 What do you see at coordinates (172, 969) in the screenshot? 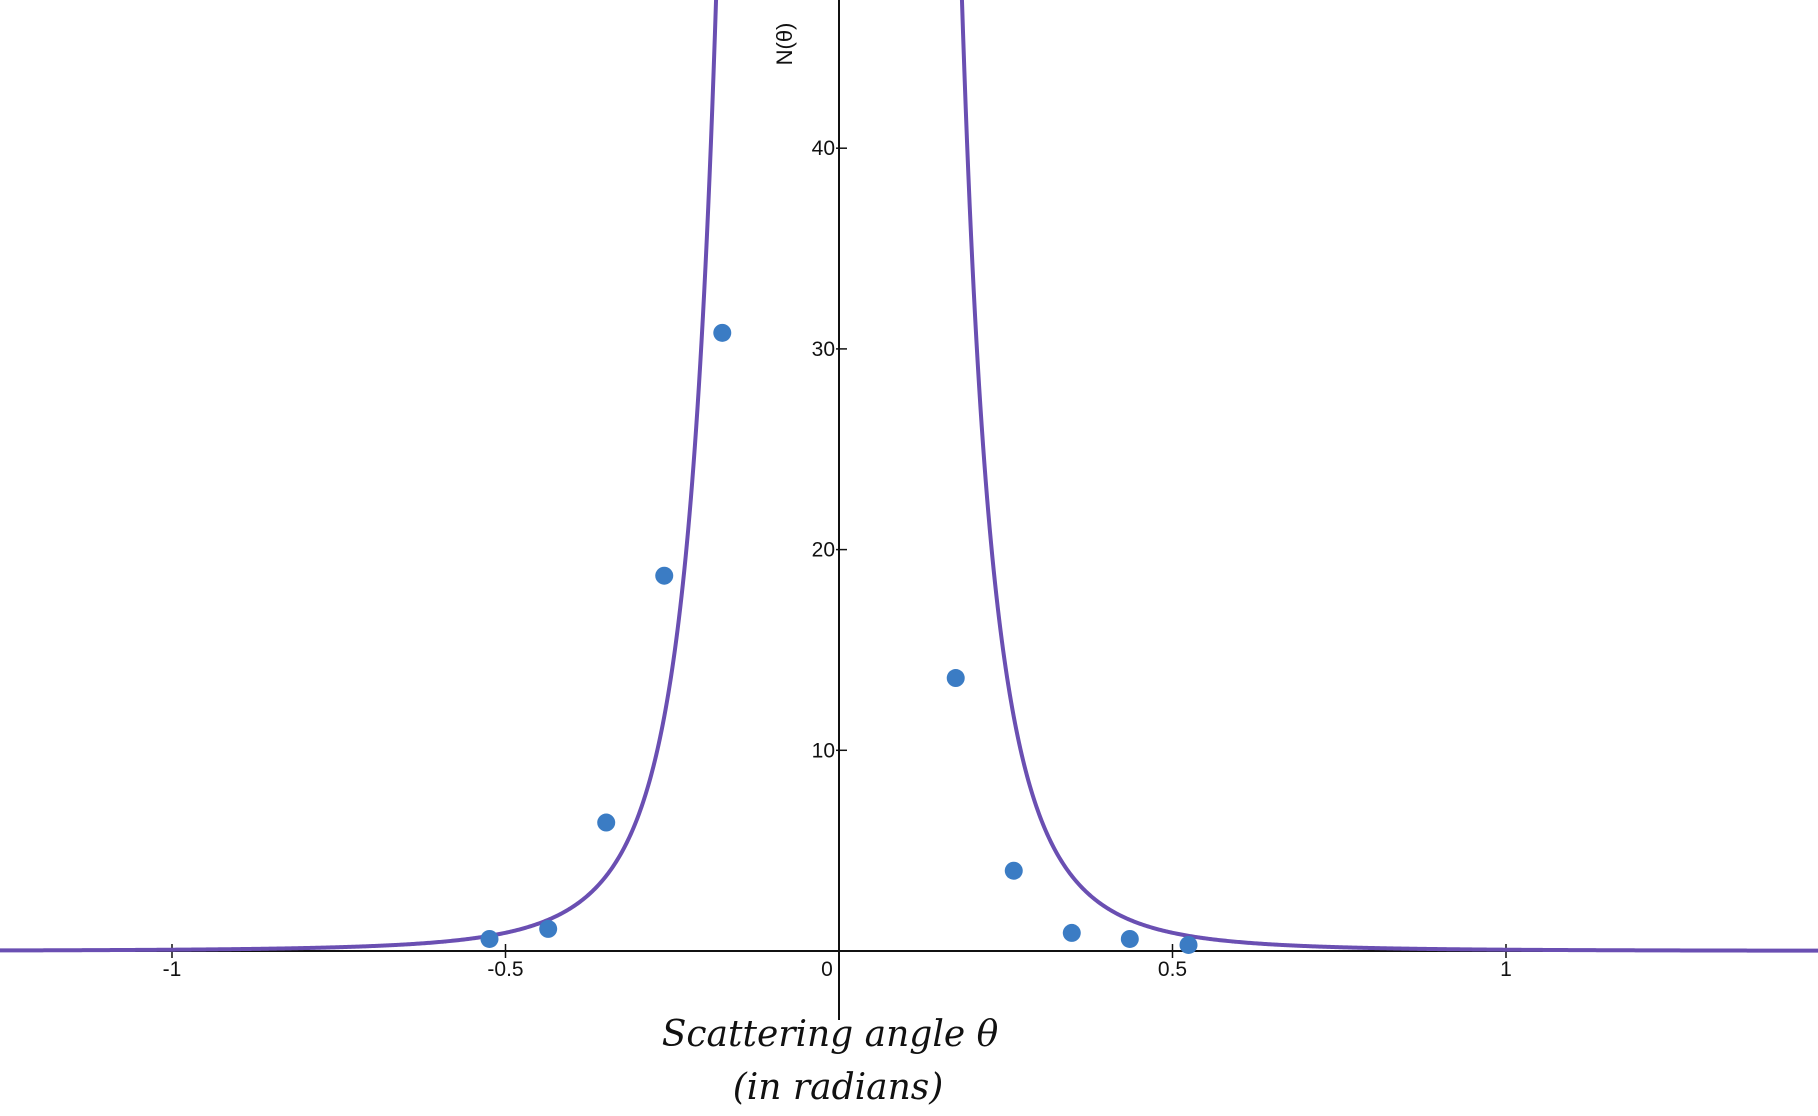
I see `x-tick-label: -1` at bounding box center [172, 969].